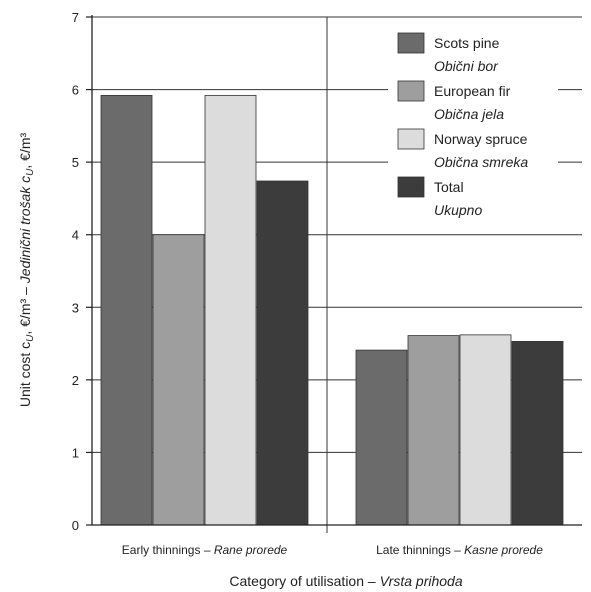 The image size is (591, 592). I want to click on y-tick-label-6: 6, so click(75, 90).